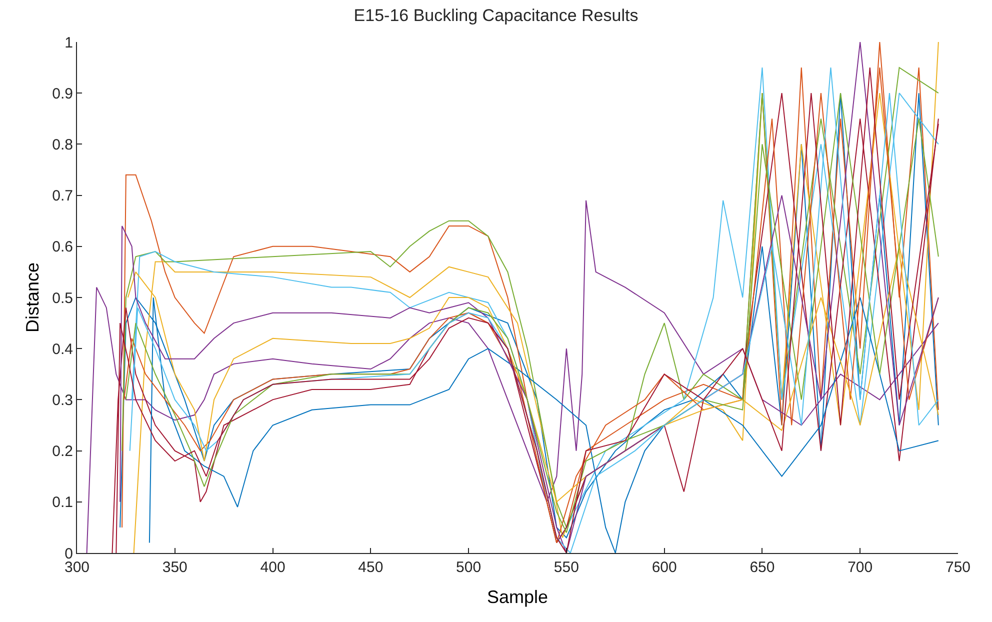 The height and width of the screenshot is (622, 992). What do you see at coordinates (273, 567) in the screenshot?
I see `x-tick-label: 400` at bounding box center [273, 567].